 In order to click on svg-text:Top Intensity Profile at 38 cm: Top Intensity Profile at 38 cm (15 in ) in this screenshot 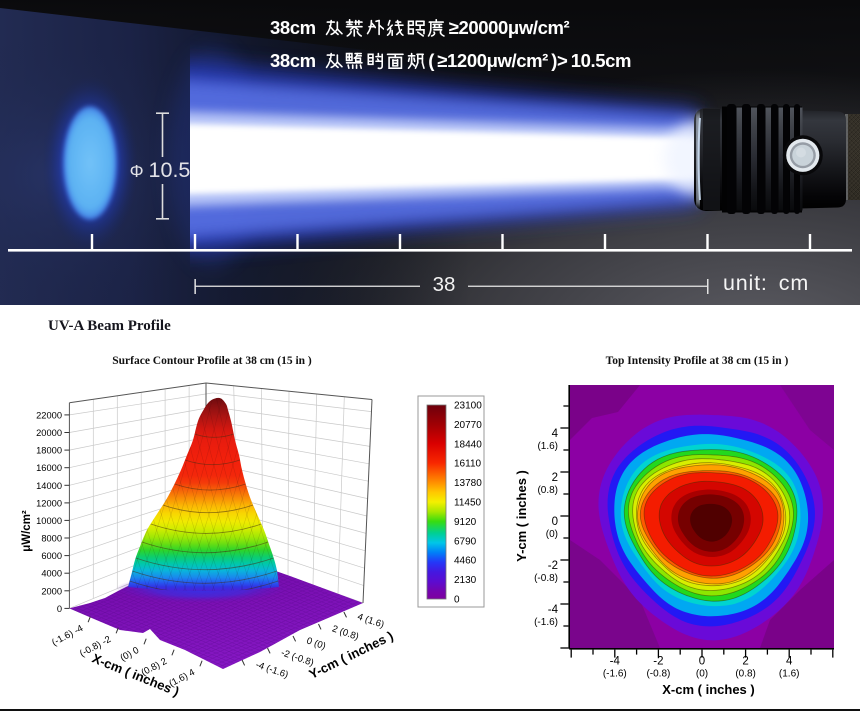, I will do `click(697, 361)`.